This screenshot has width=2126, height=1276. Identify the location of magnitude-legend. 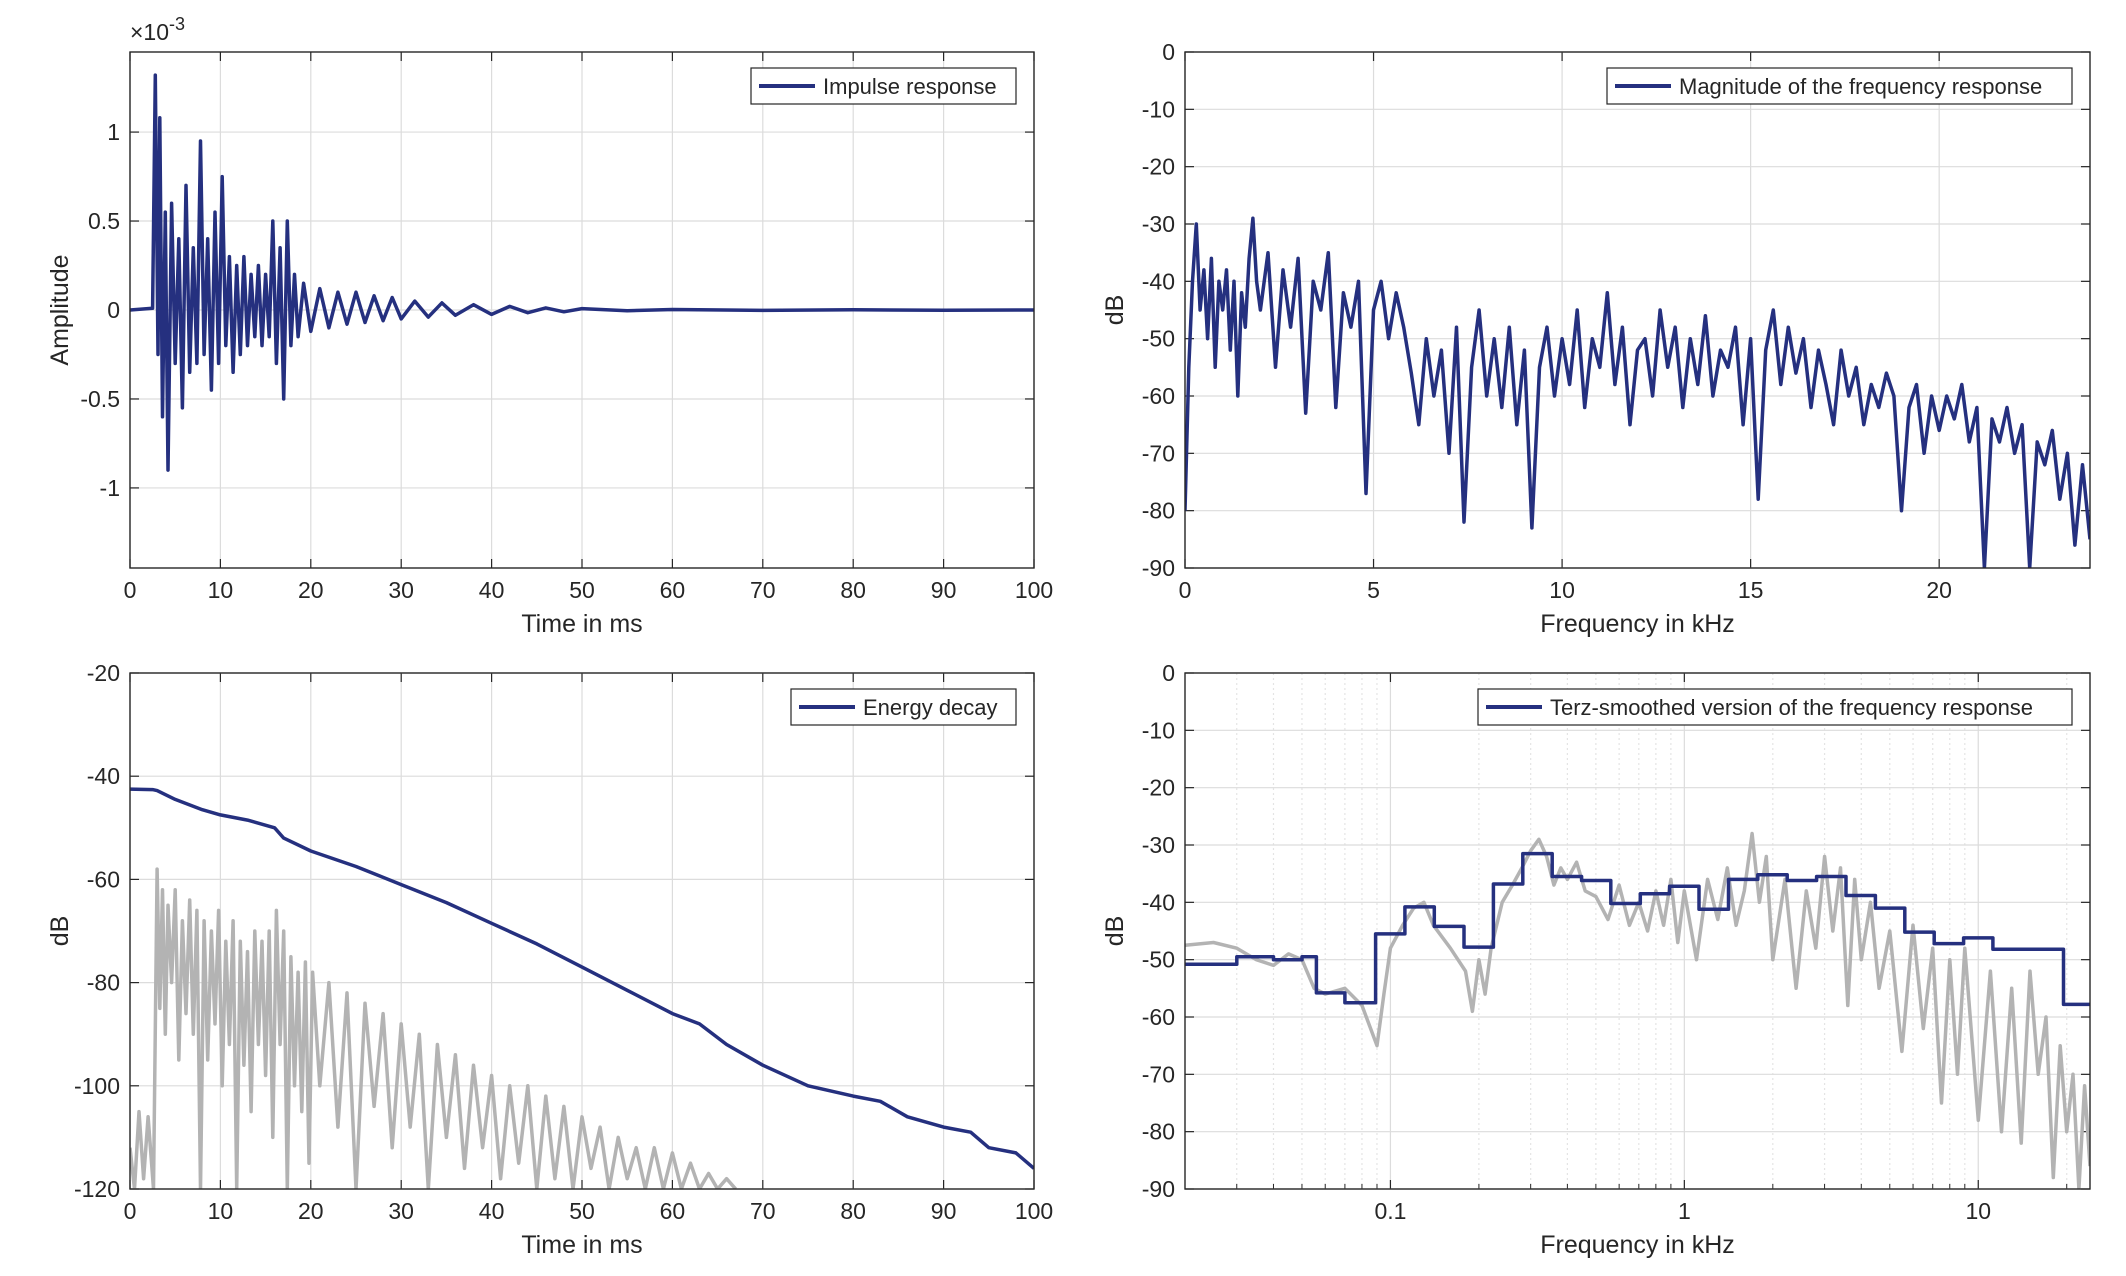
(1839, 86).